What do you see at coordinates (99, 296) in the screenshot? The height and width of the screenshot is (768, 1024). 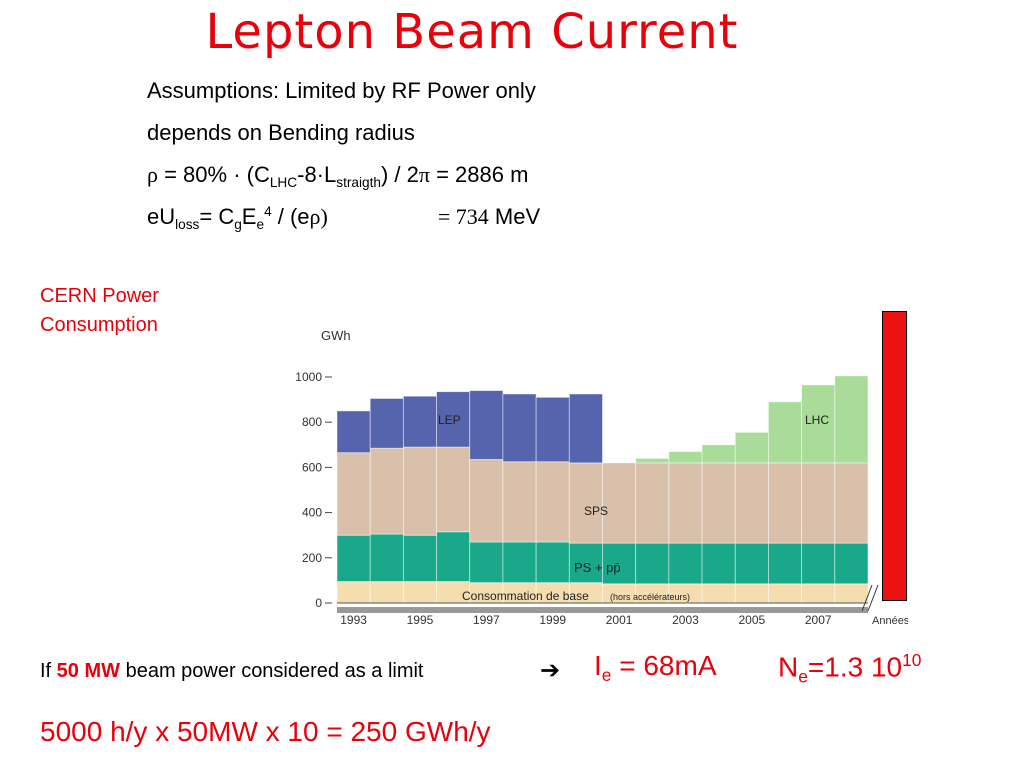 I see `cern-label-line-1: CERN Power` at bounding box center [99, 296].